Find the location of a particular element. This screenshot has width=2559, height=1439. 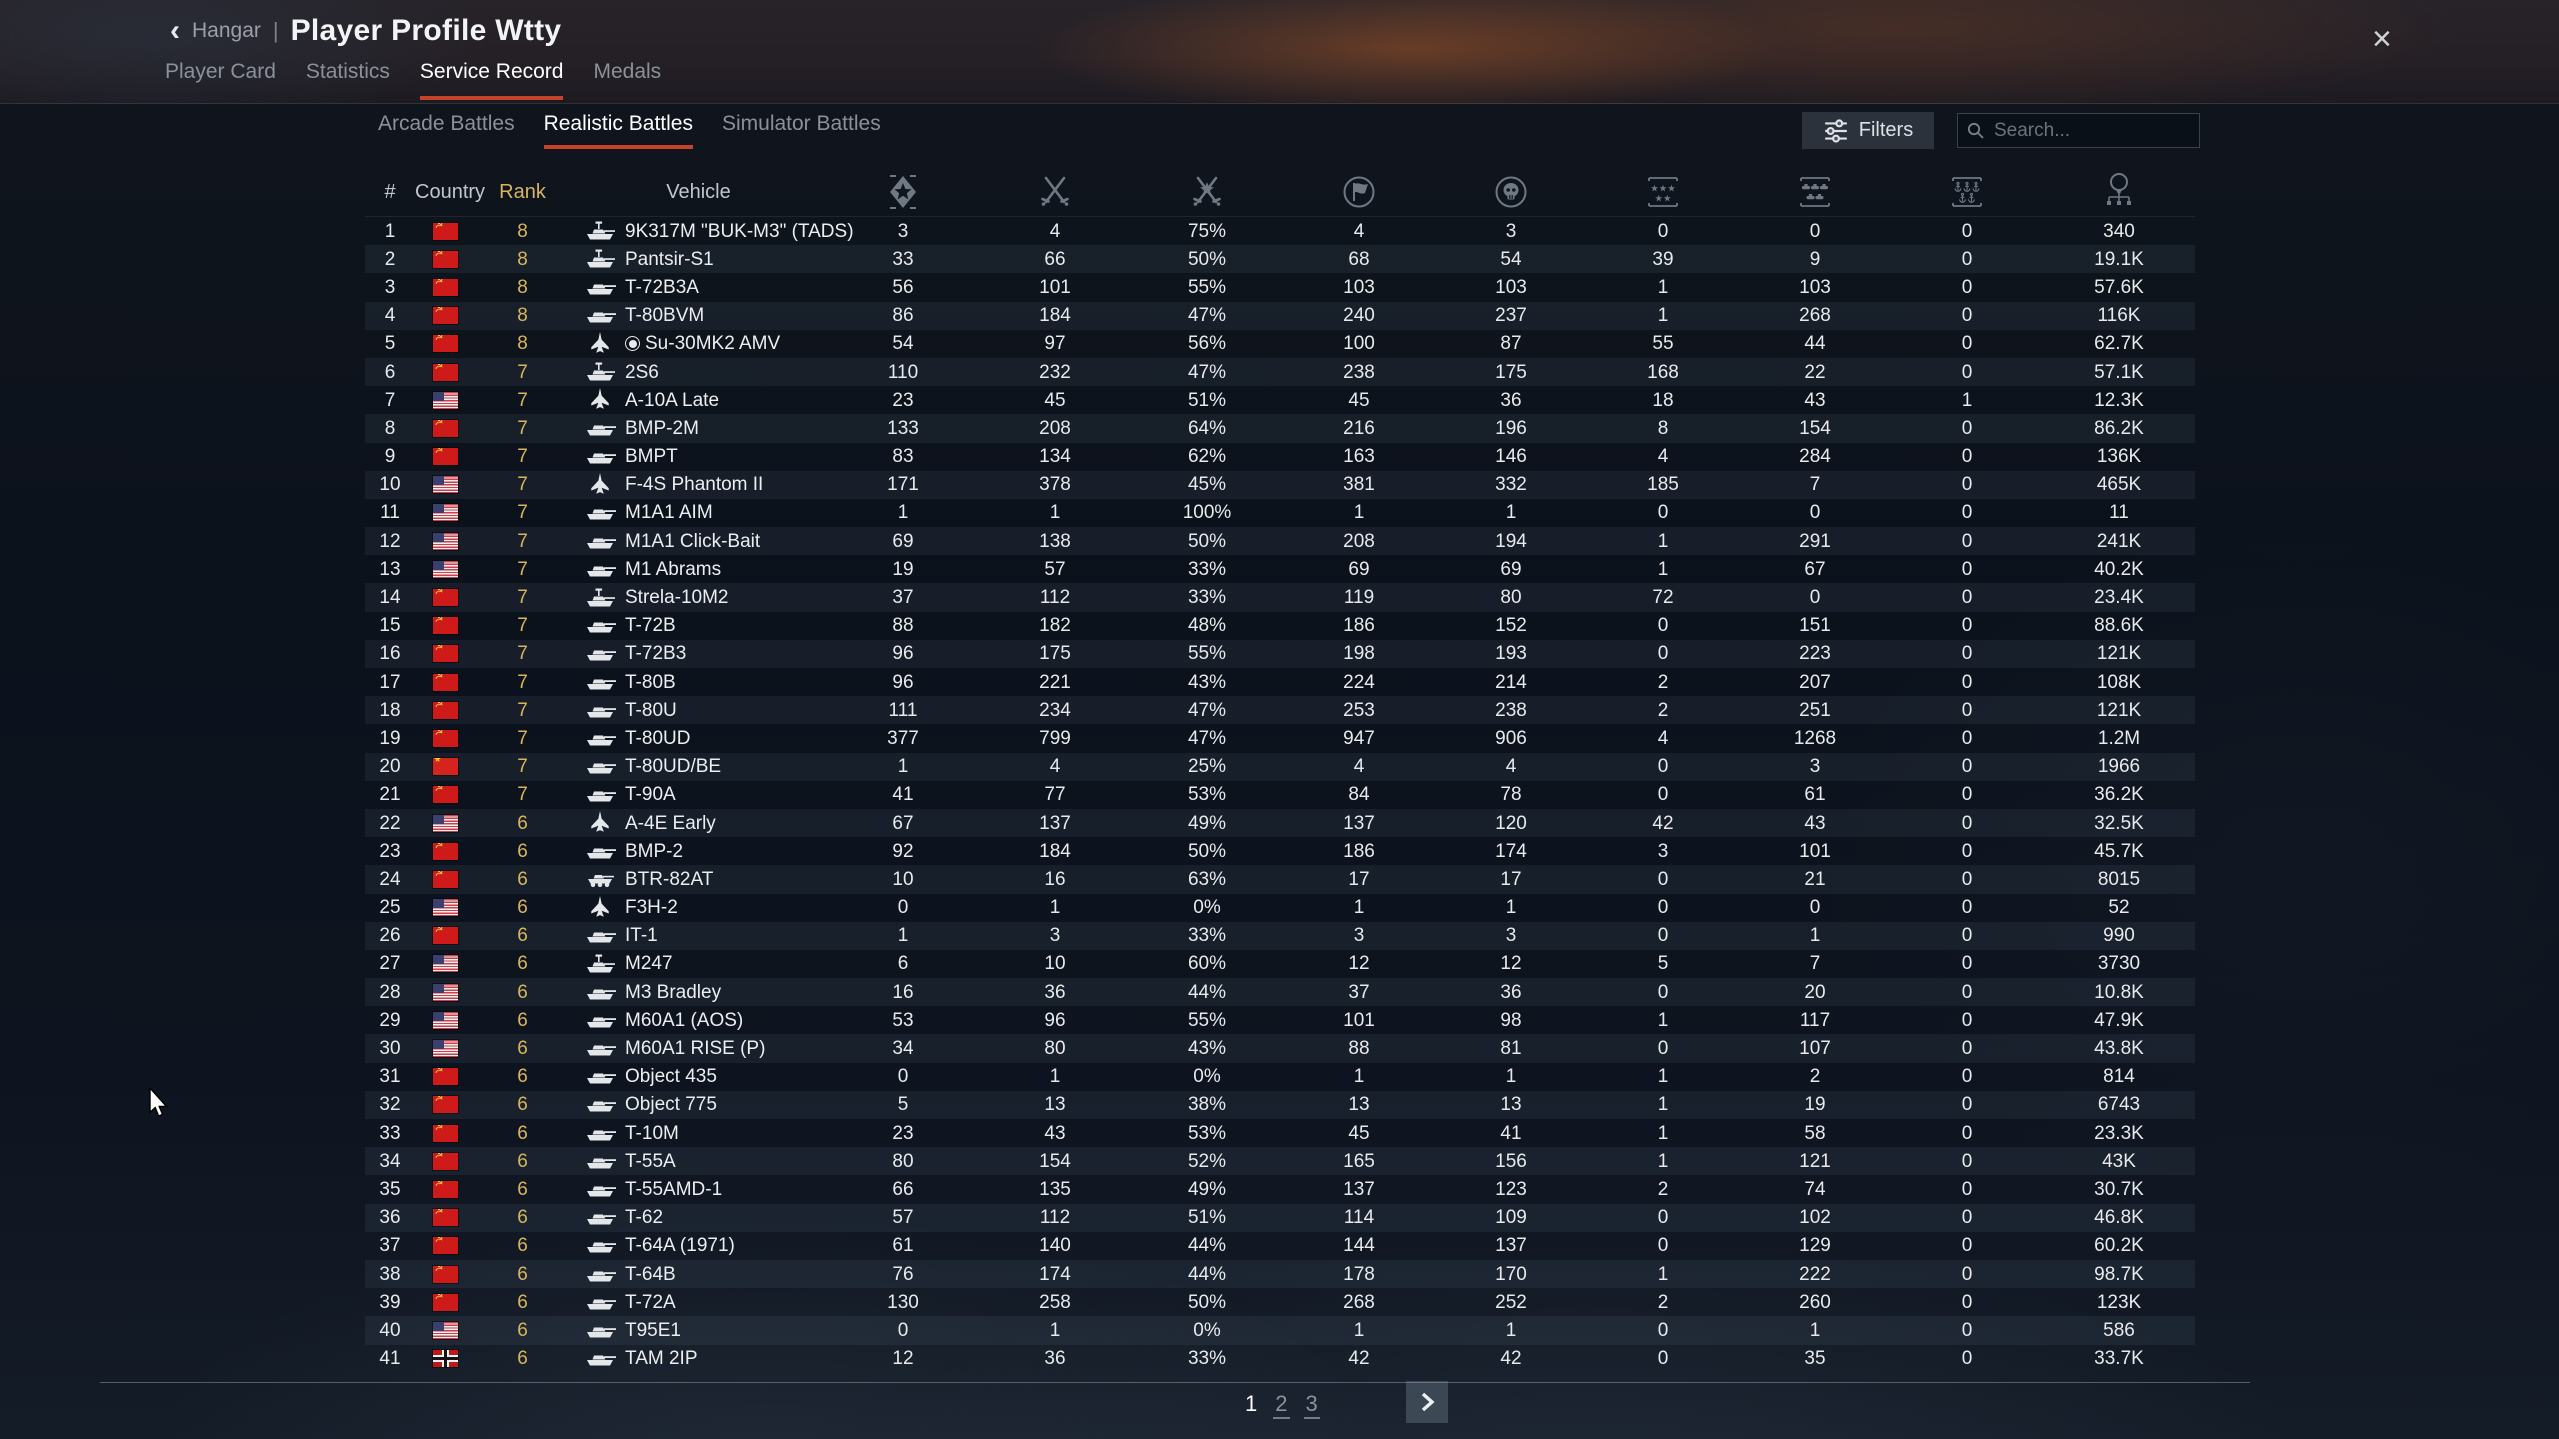

table-row: 4 8 T-80BVM 86 184 47% 240 237 1 268 0 116K is located at coordinates (1280, 315).